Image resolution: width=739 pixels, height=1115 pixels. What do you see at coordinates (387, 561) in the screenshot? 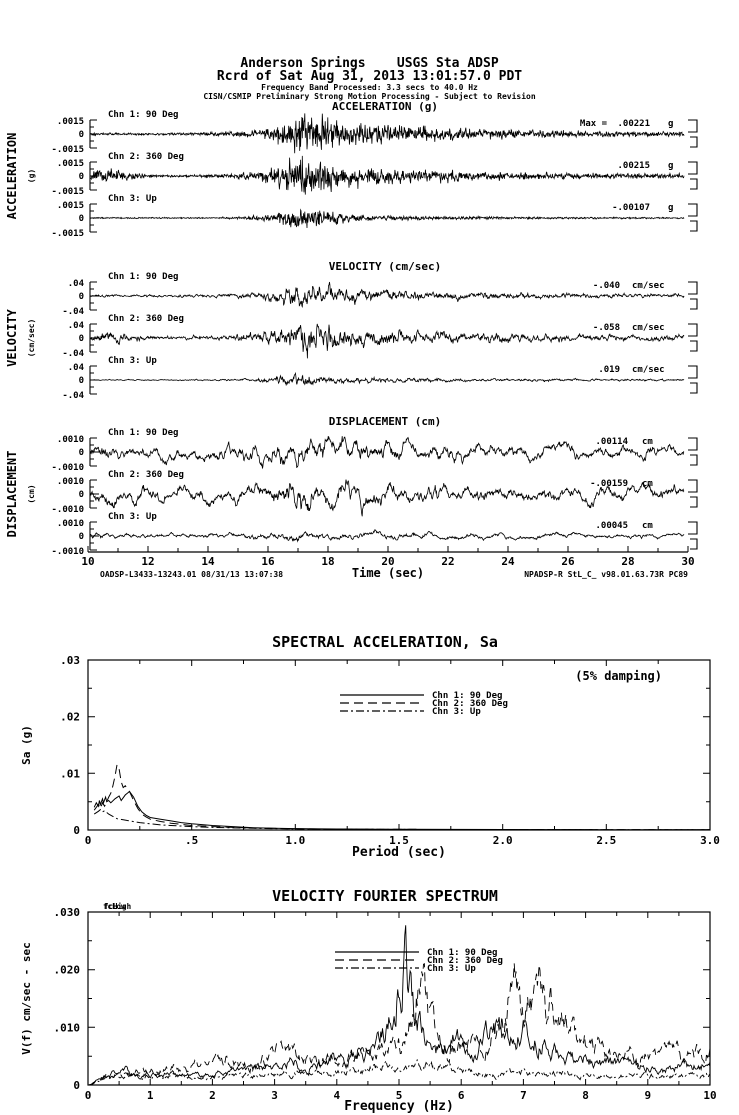
I see `time-tick-label: 20` at bounding box center [387, 561].